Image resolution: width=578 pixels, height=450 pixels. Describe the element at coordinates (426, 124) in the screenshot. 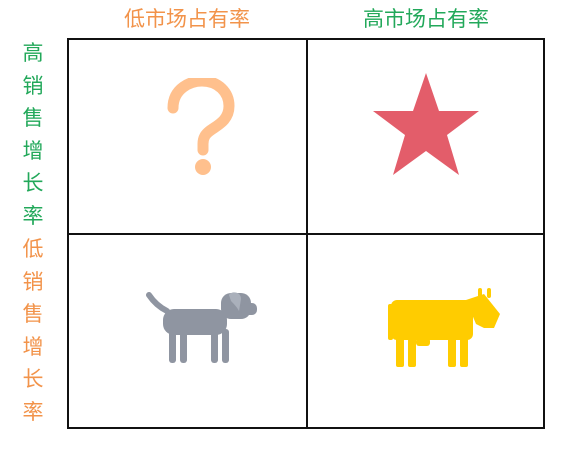

I see `star-icon` at that location.